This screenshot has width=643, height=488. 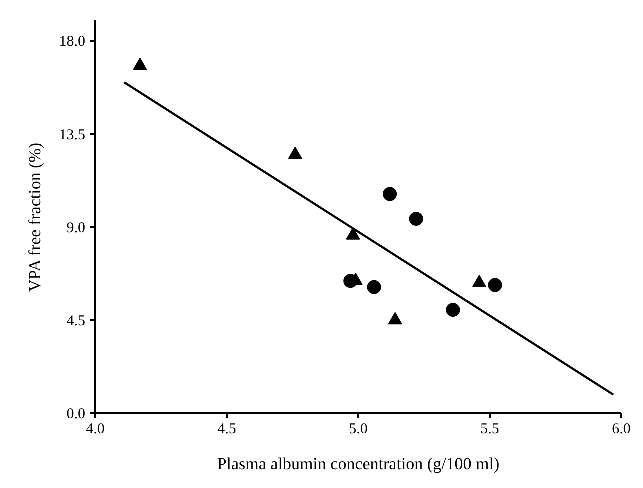 What do you see at coordinates (621, 430) in the screenshot?
I see `x-tick-label: 6.0` at bounding box center [621, 430].